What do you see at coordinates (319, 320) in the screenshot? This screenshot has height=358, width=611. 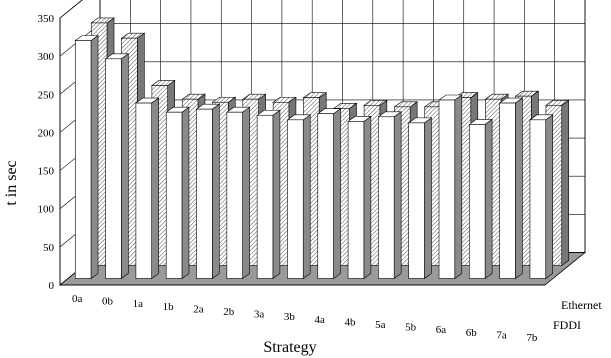 I see `x-tick-label: 4a` at bounding box center [319, 320].